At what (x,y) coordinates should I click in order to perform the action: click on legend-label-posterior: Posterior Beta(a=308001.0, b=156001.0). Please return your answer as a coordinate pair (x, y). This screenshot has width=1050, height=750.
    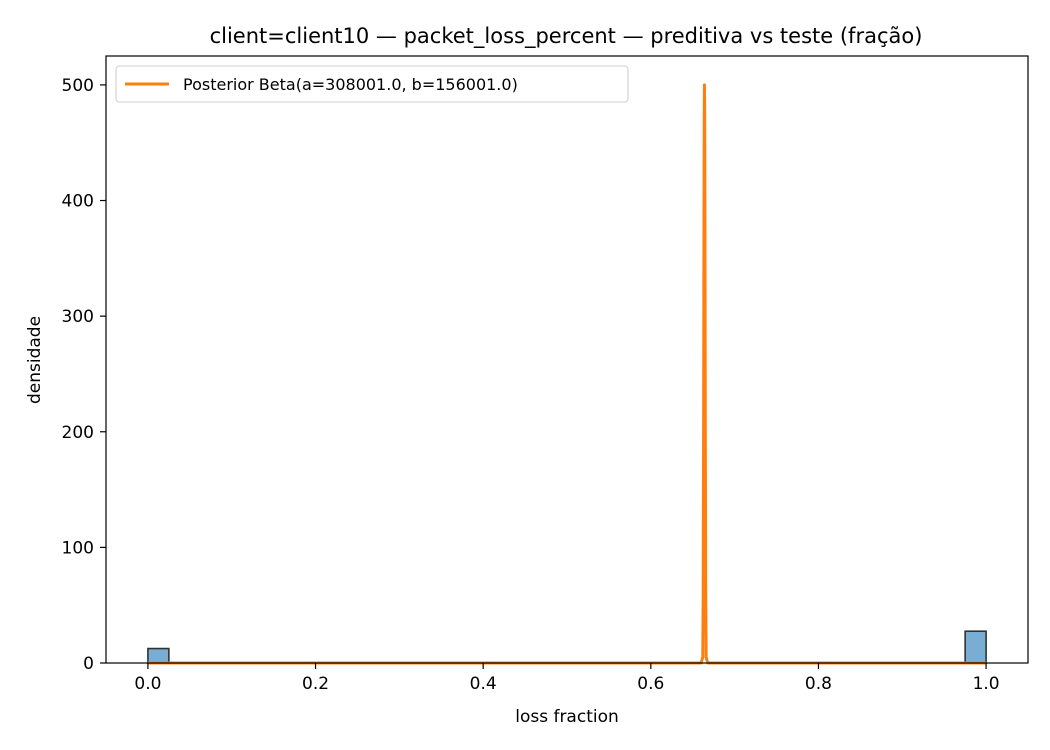
    Looking at the image, I should click on (350, 84).